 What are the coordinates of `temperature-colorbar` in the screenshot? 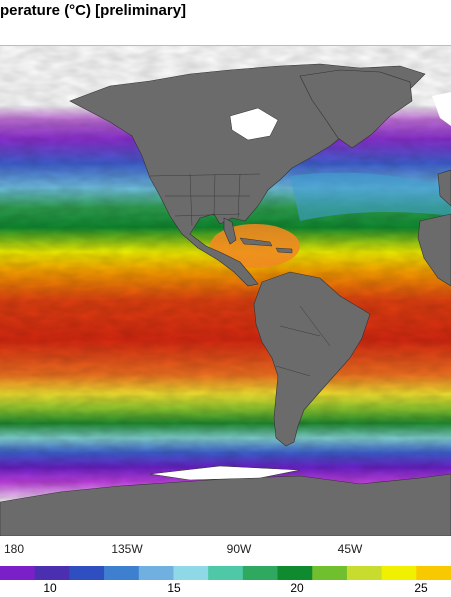 It's located at (225, 573).